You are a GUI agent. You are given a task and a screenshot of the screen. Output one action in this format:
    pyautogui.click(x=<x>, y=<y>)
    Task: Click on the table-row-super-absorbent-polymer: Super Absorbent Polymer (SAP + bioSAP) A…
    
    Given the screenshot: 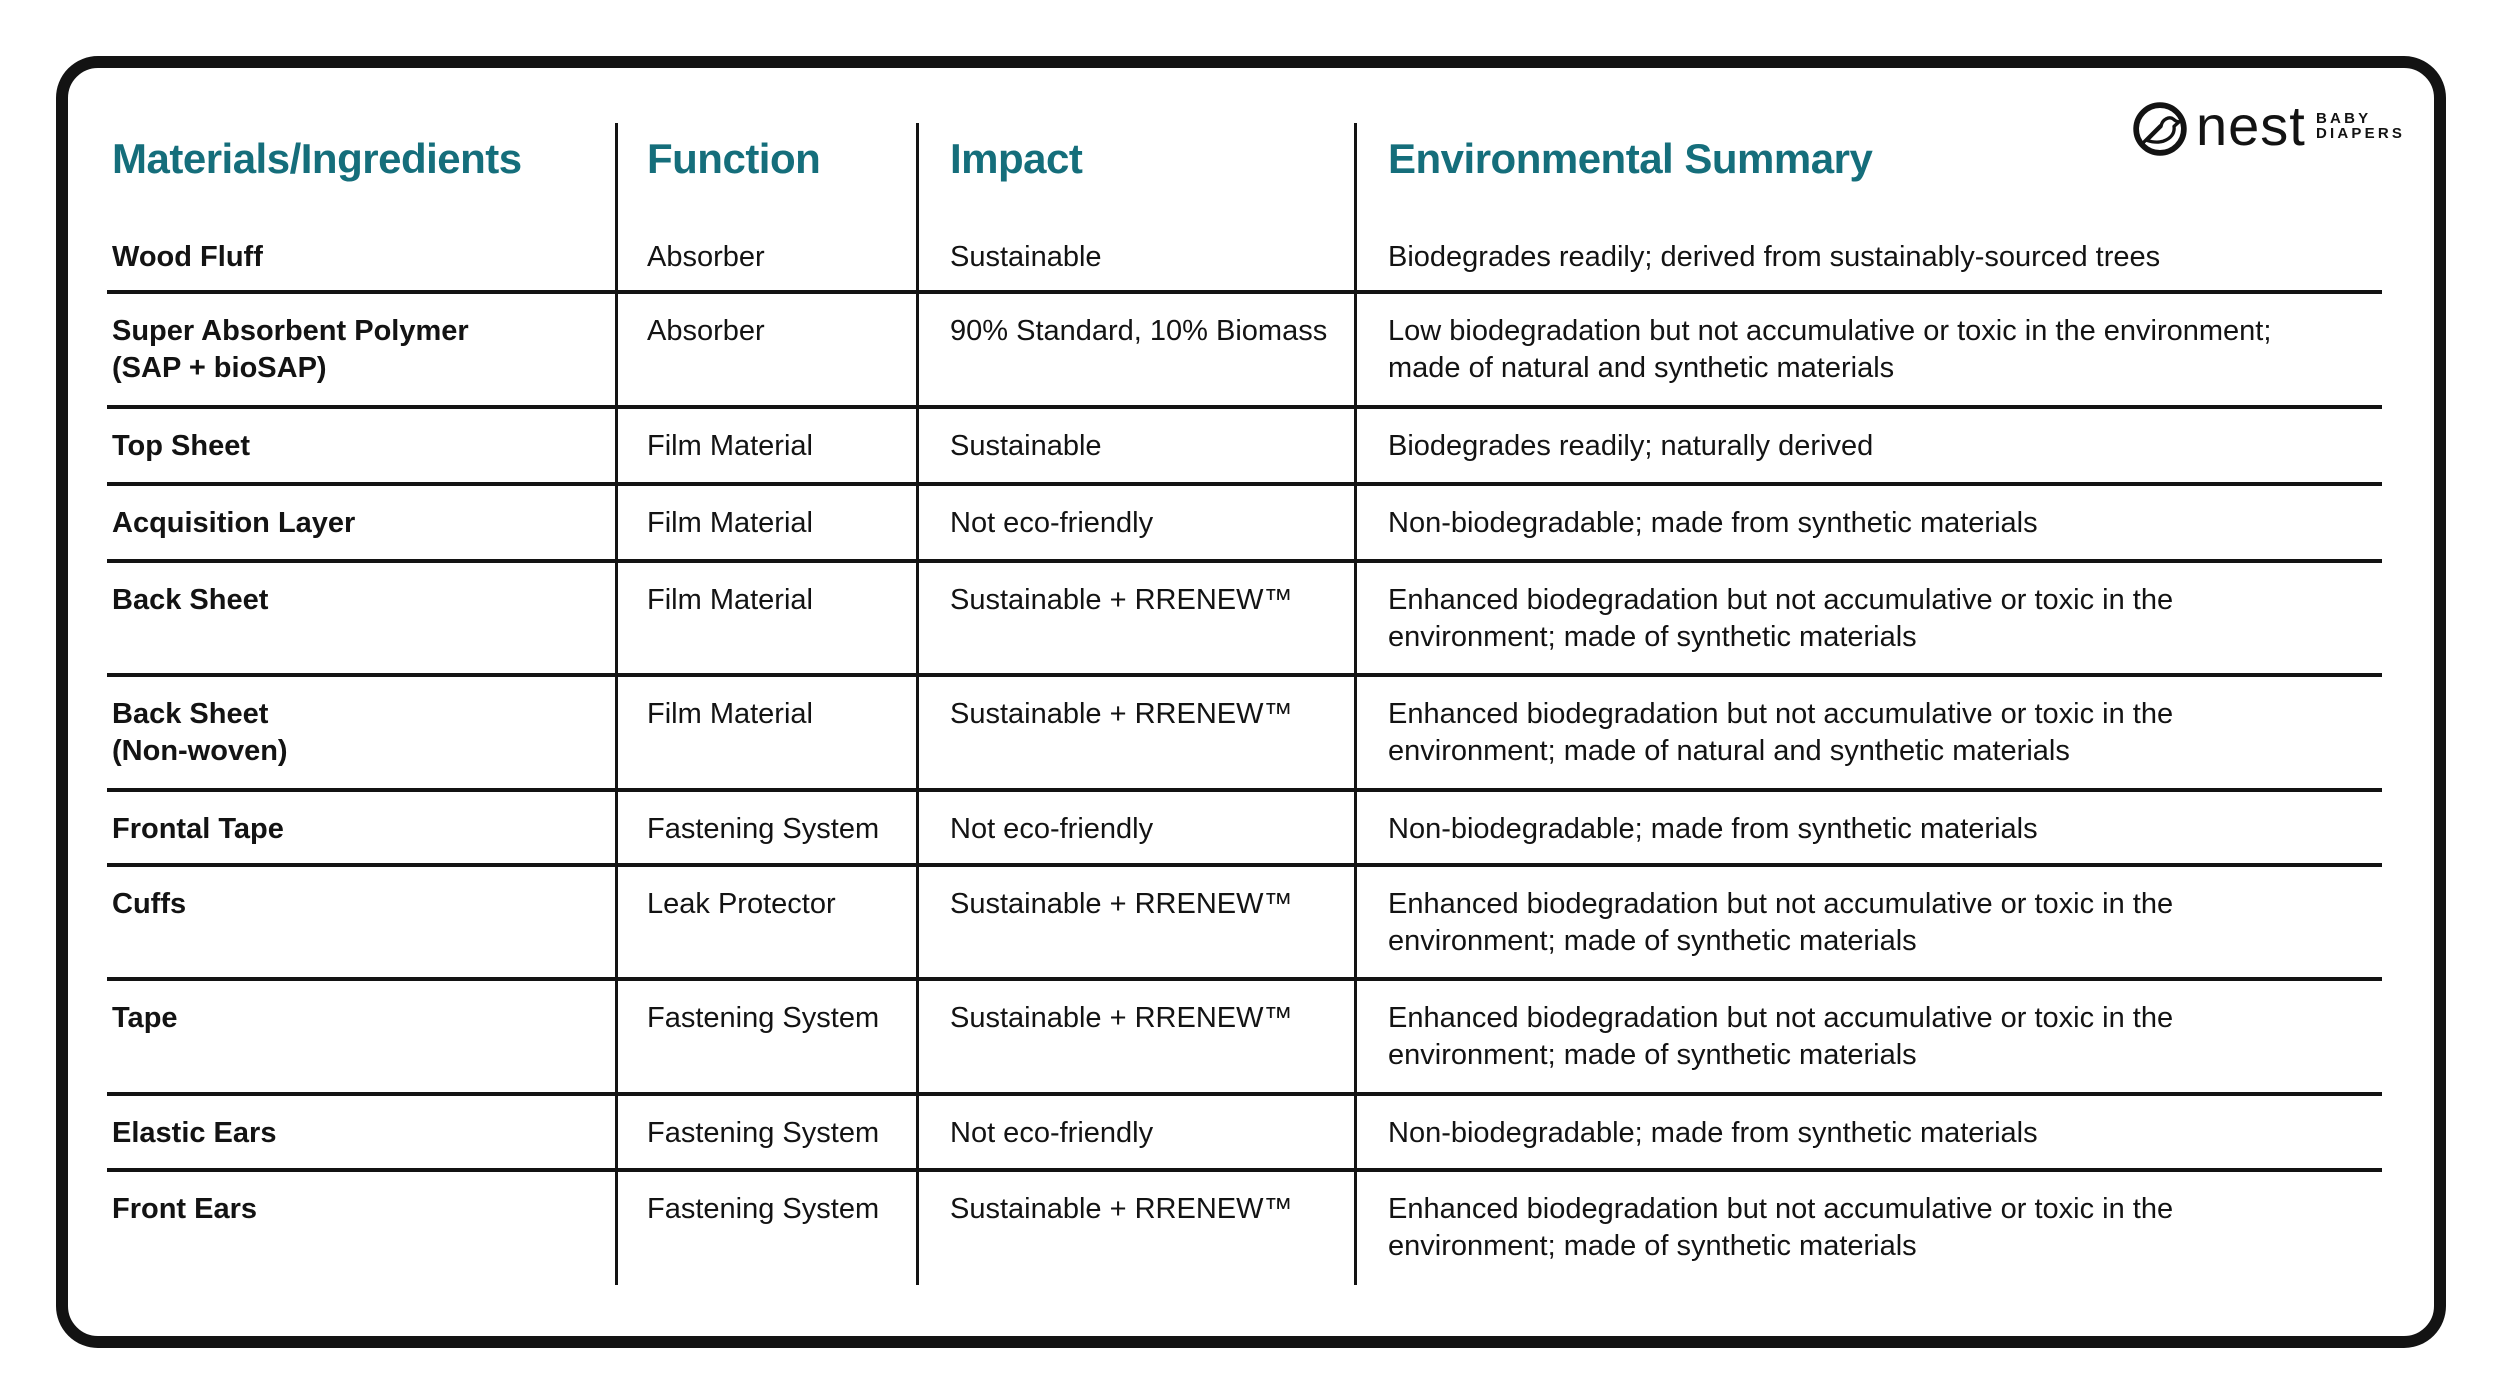 What is the action you would take?
    pyautogui.click(x=1244, y=351)
    